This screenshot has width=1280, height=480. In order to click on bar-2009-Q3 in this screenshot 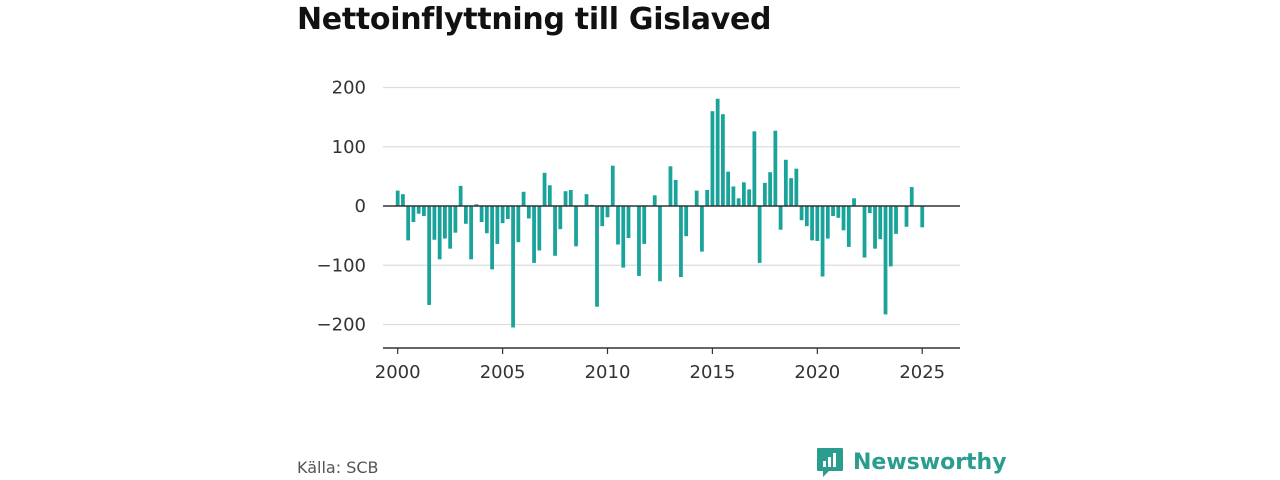, I will do `click(597, 256)`.